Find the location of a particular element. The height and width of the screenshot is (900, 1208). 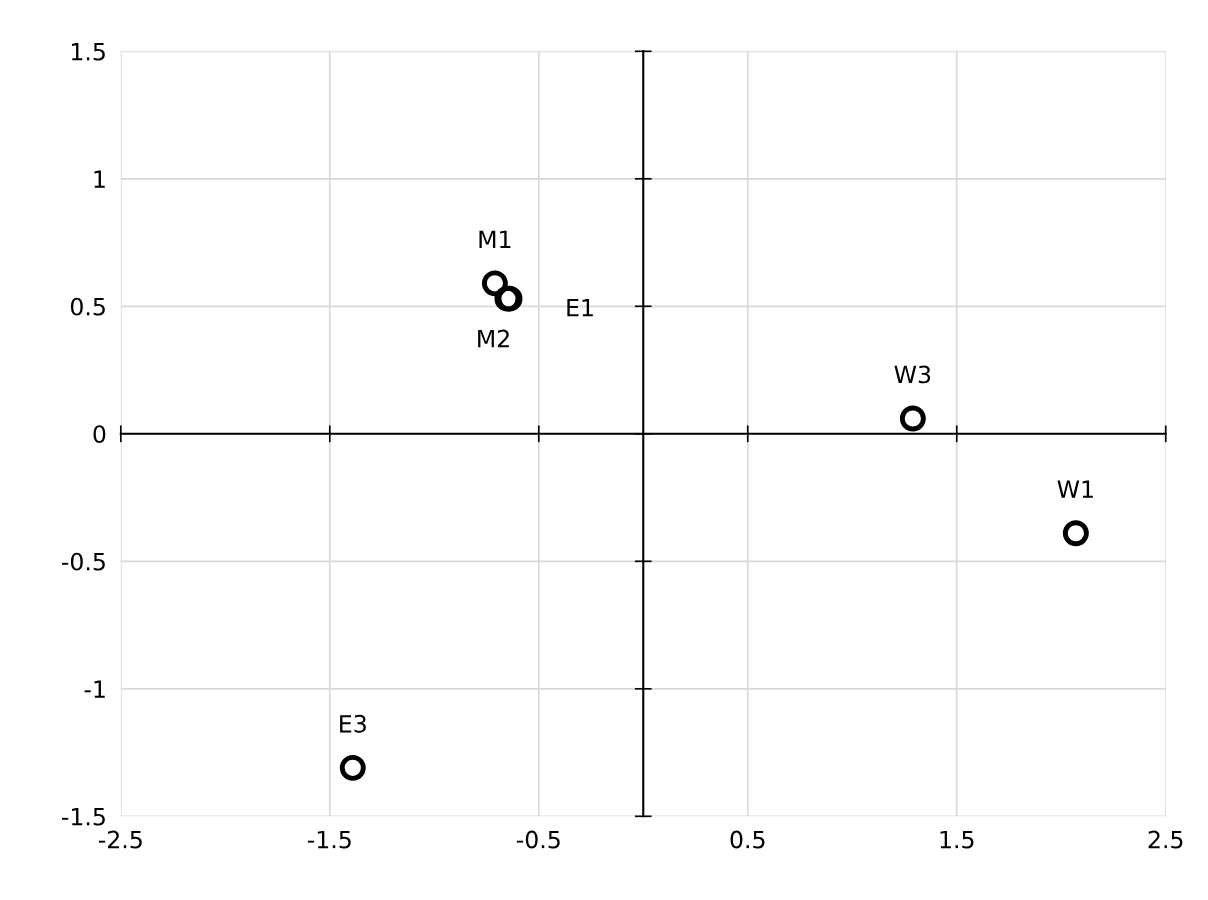

annotation: W1 is located at coordinates (1075, 489).